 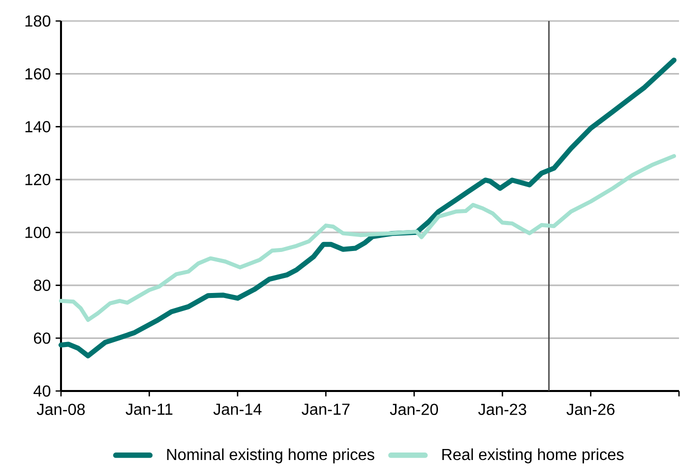 I want to click on x-tick-label: Jan-26, so click(x=590, y=410).